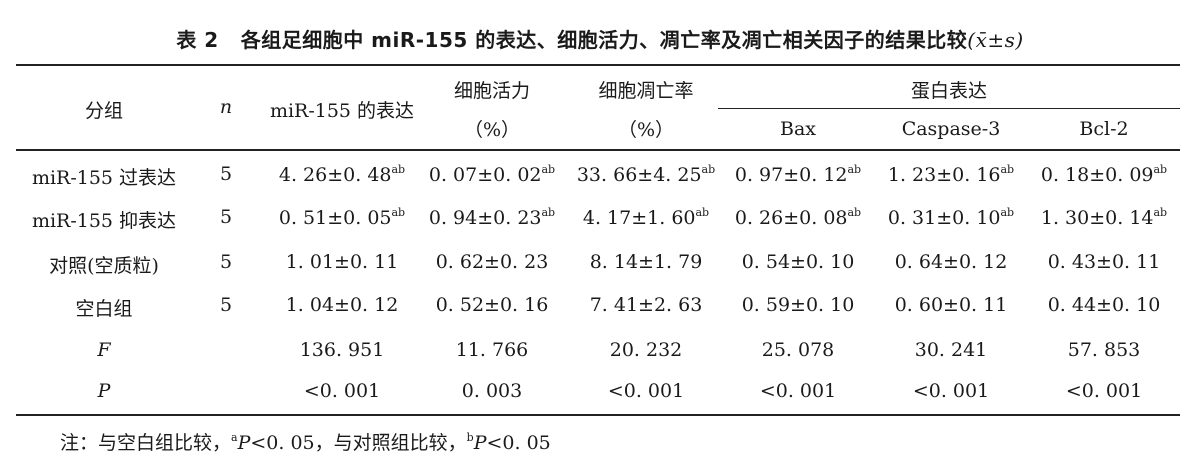  What do you see at coordinates (646, 174) in the screenshot?
I see `cell-apoptosis: 33. 66±4. 25ab` at bounding box center [646, 174].